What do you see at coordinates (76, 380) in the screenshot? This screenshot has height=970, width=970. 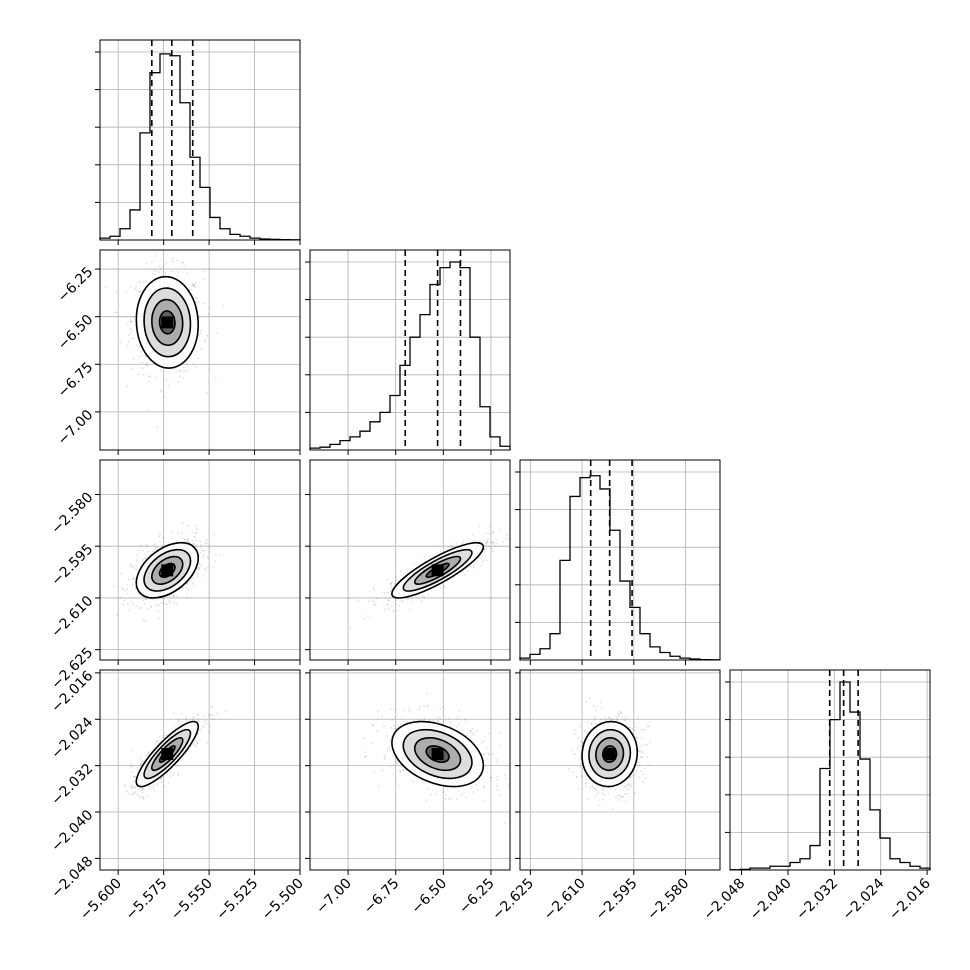 I see `y-tick-label: −6.75` at bounding box center [76, 380].